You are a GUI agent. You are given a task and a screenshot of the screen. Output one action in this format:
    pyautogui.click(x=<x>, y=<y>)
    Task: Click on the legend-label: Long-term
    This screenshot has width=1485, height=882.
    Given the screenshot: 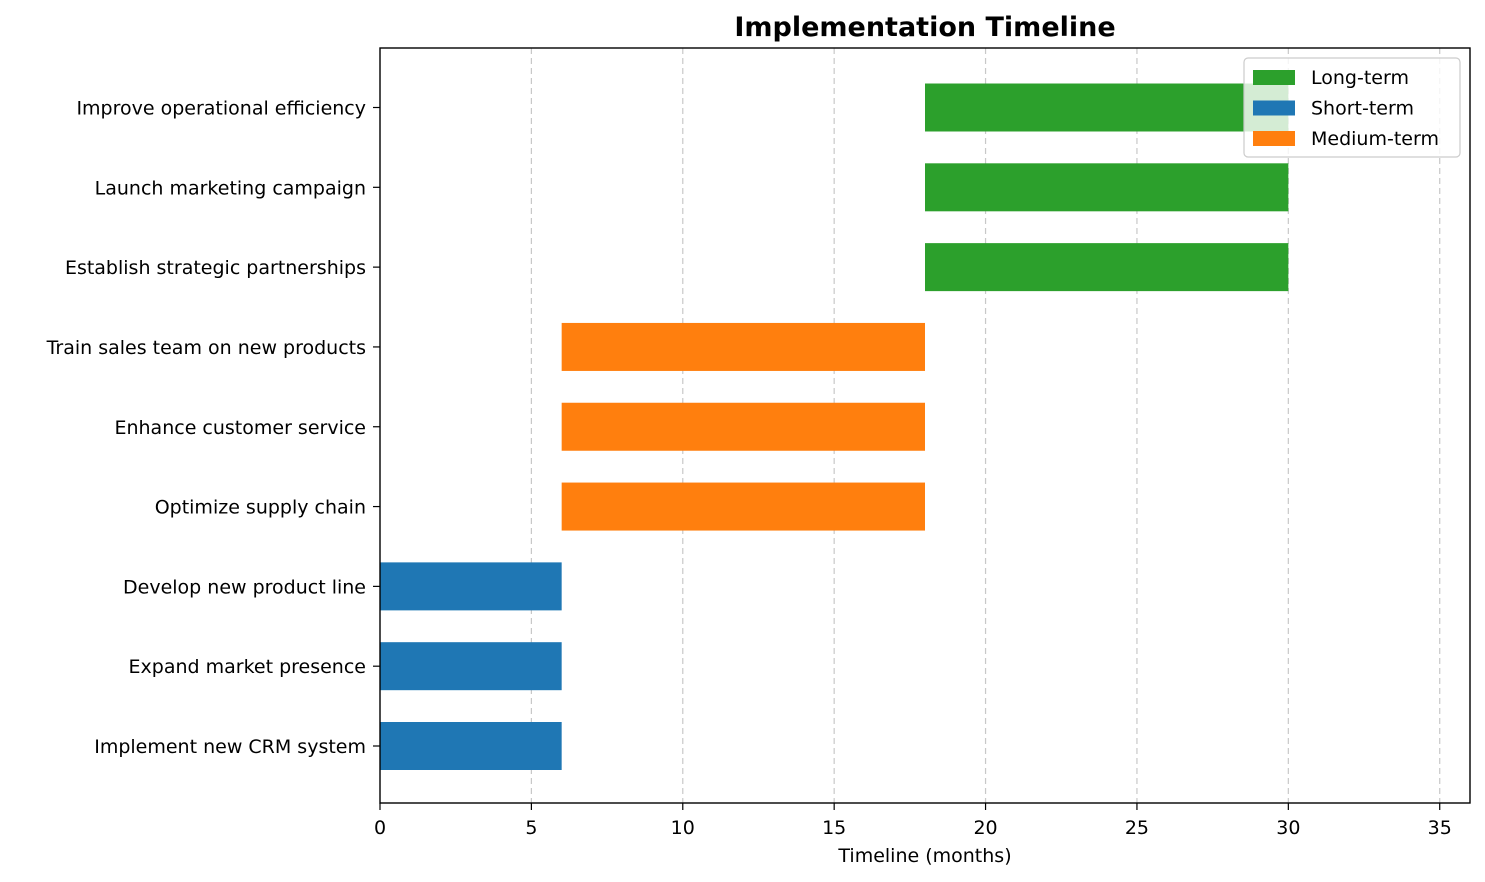 What is the action you would take?
    pyautogui.click(x=1360, y=78)
    